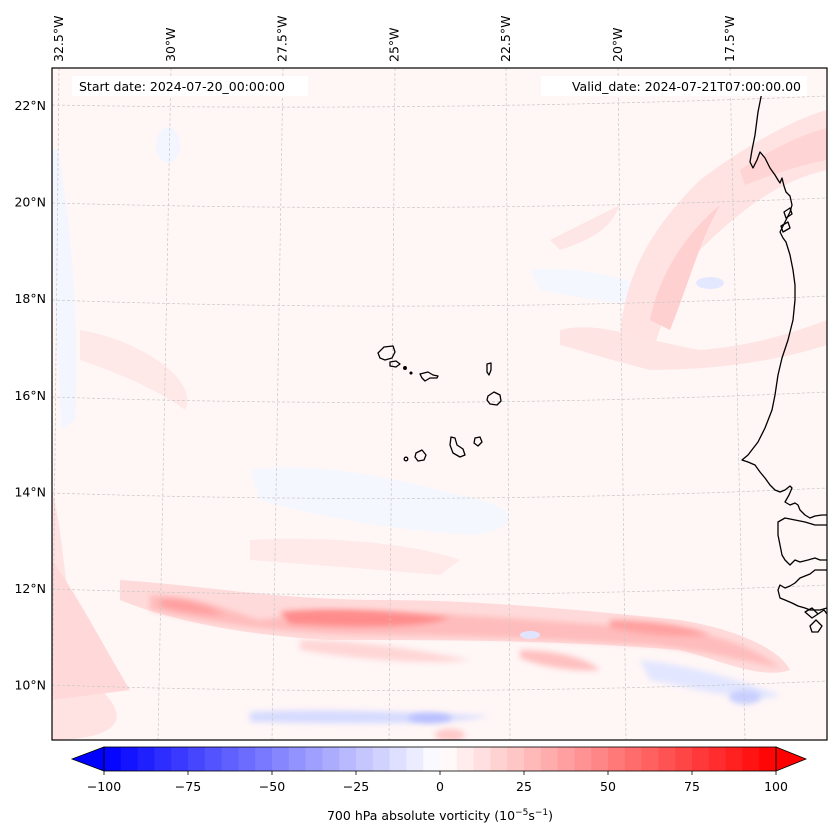 The width and height of the screenshot is (837, 839). What do you see at coordinates (188, 786) in the screenshot?
I see `colorbar-tick-label: −75` at bounding box center [188, 786].